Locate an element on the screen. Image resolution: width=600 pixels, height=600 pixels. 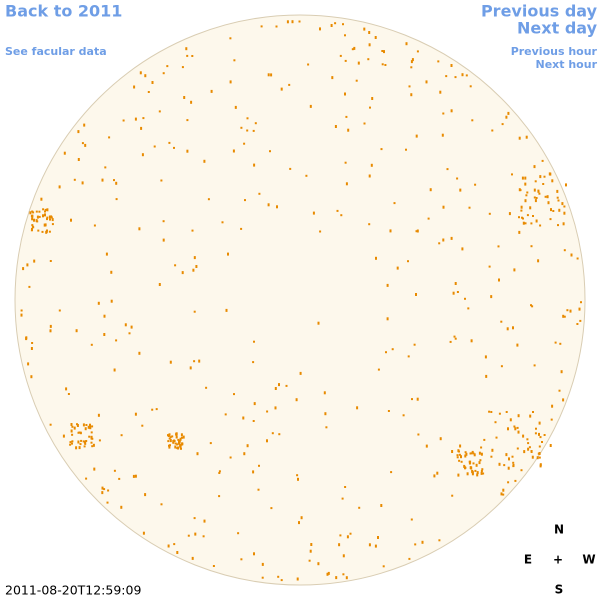
compass-north: N is located at coordinates (559, 530).